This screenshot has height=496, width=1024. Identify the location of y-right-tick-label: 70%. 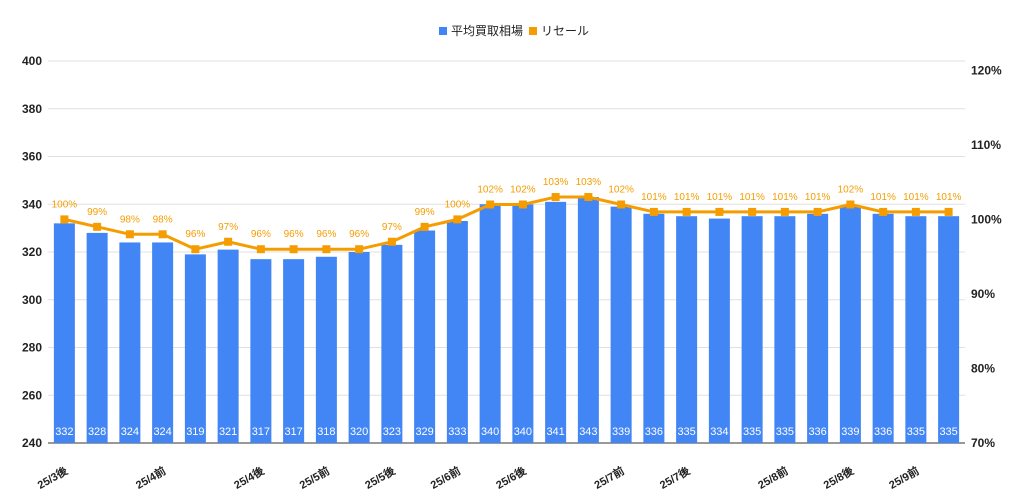
(983, 443).